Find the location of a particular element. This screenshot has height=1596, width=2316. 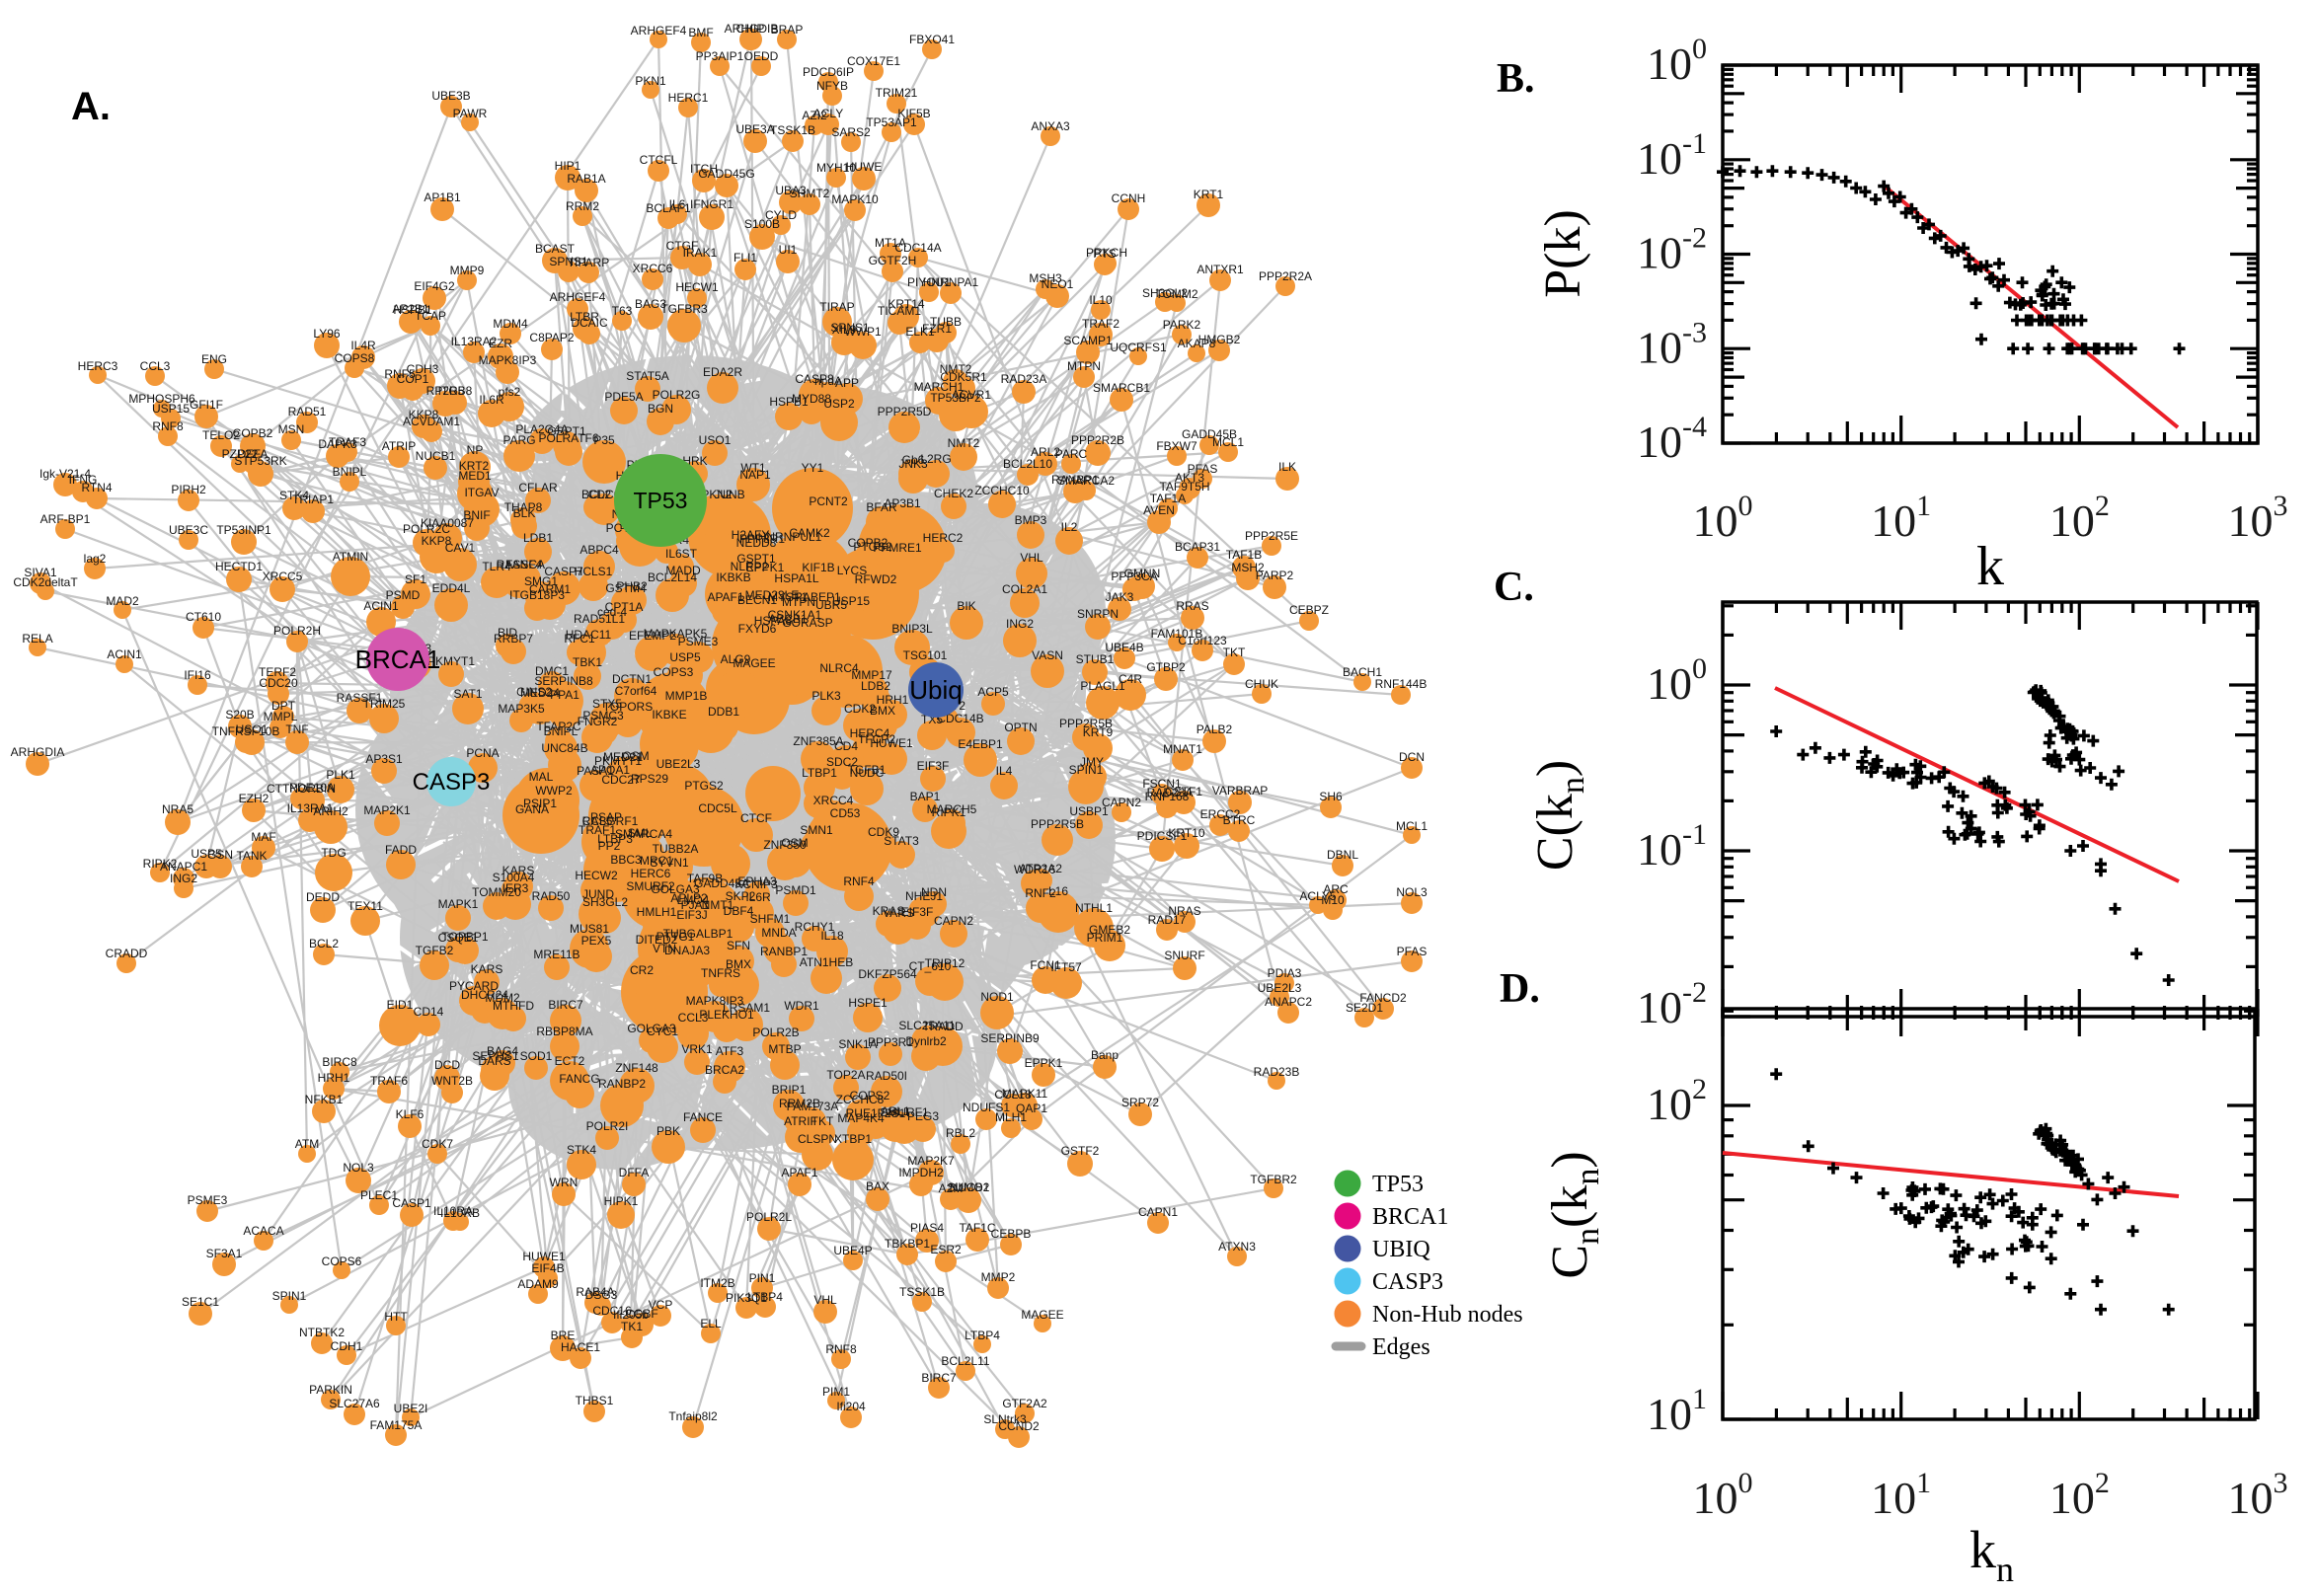

svg-text: SMN1 is located at coordinates (816, 830).